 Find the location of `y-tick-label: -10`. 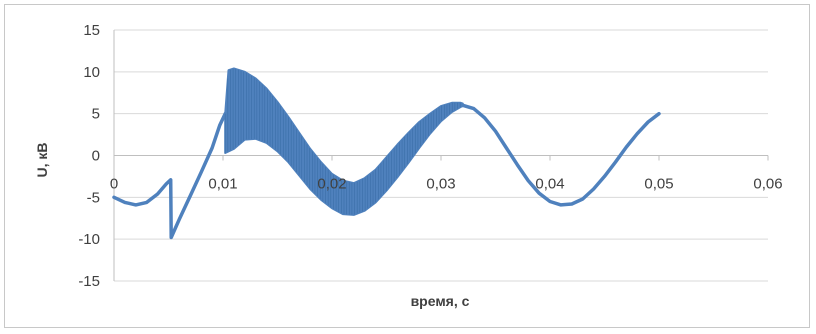

y-tick-label: -10 is located at coordinates (89, 239).